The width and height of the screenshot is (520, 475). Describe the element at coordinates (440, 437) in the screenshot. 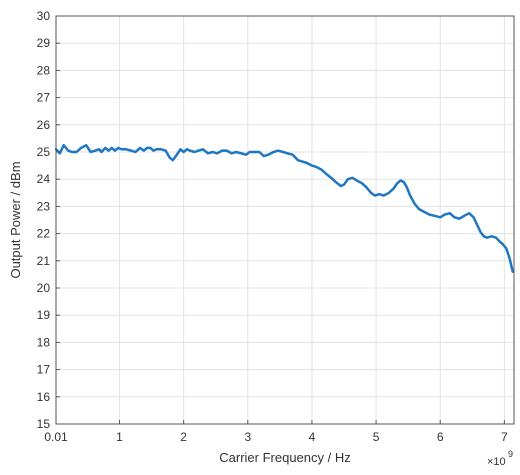

I see `x-tick-label: 6` at that location.